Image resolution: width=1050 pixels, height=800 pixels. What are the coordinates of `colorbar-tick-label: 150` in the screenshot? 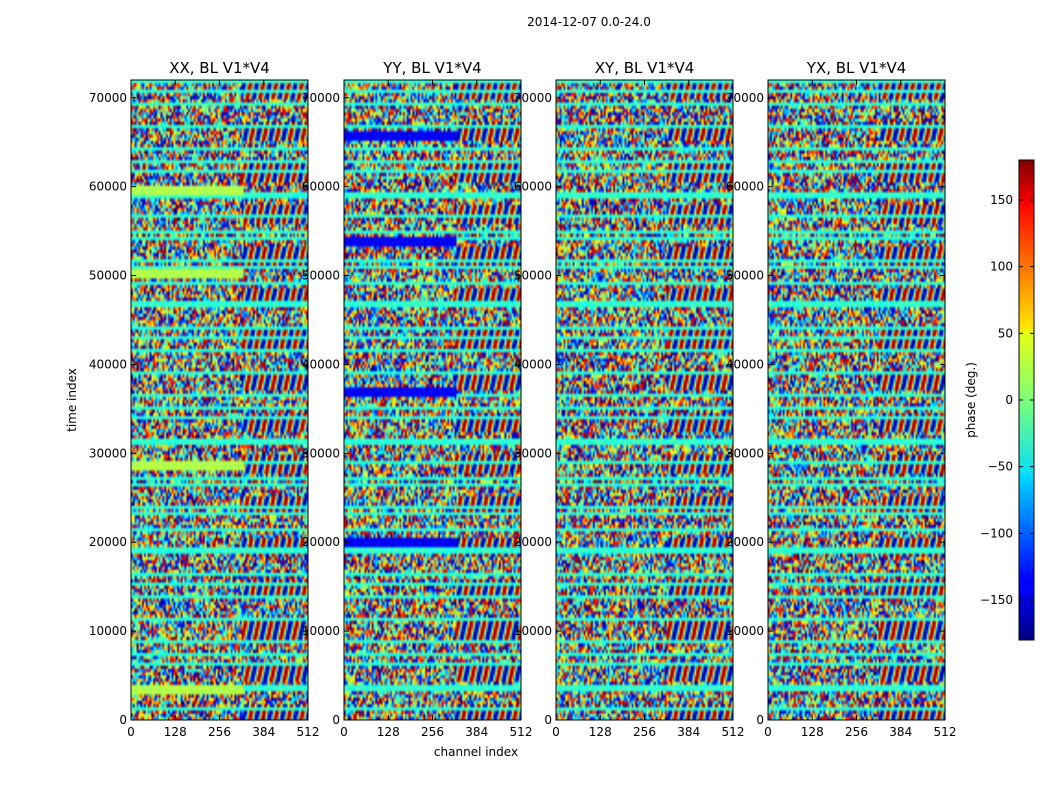 It's located at (1001, 200).